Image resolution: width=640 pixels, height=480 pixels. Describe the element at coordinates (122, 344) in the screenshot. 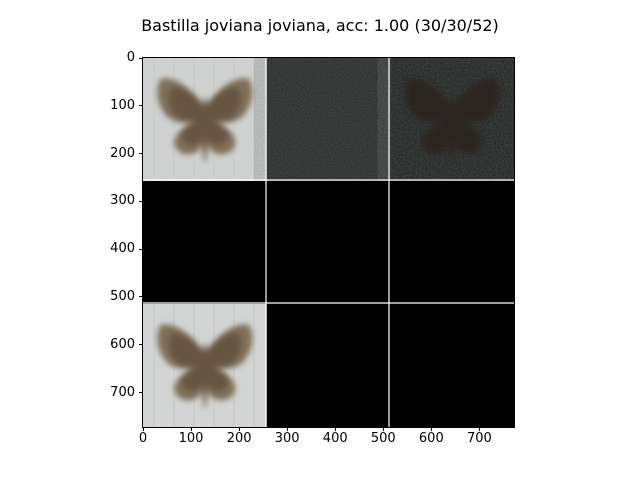

I see `y-tick-label: 600` at that location.